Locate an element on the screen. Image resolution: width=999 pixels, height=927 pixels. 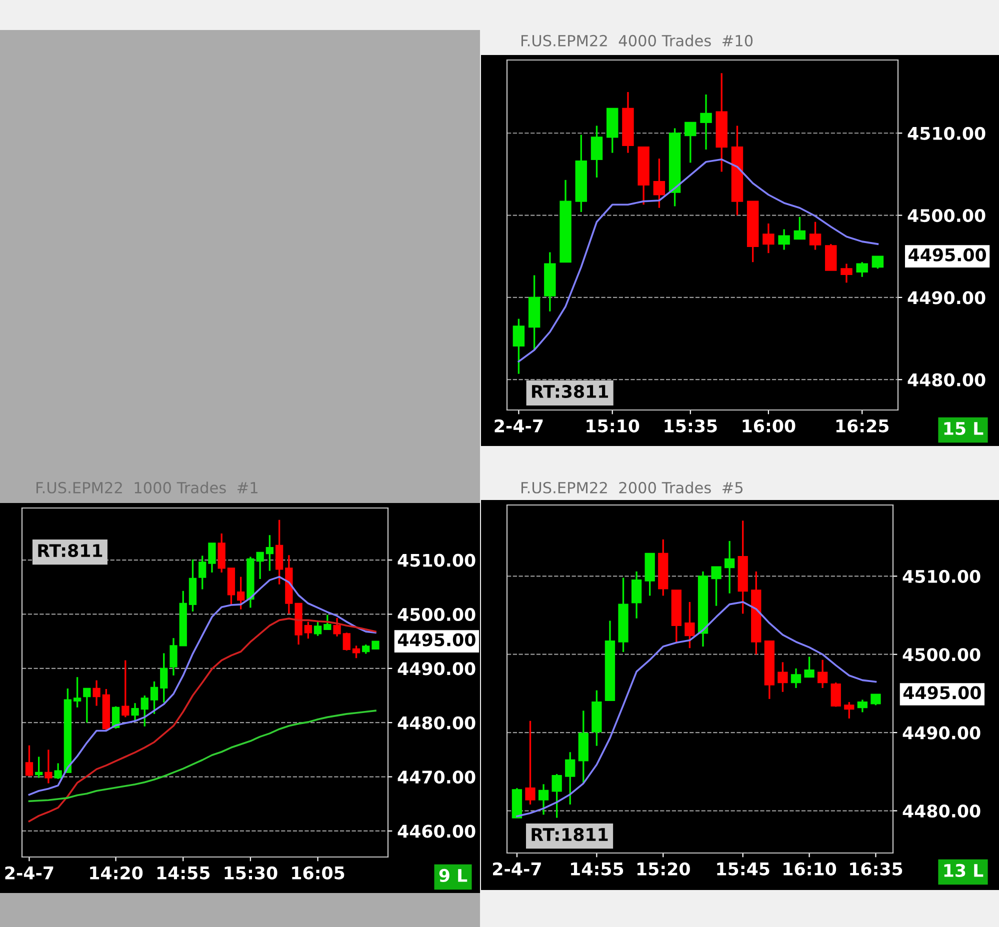
y-tick-label: 4470.00 is located at coordinates (437, 777).